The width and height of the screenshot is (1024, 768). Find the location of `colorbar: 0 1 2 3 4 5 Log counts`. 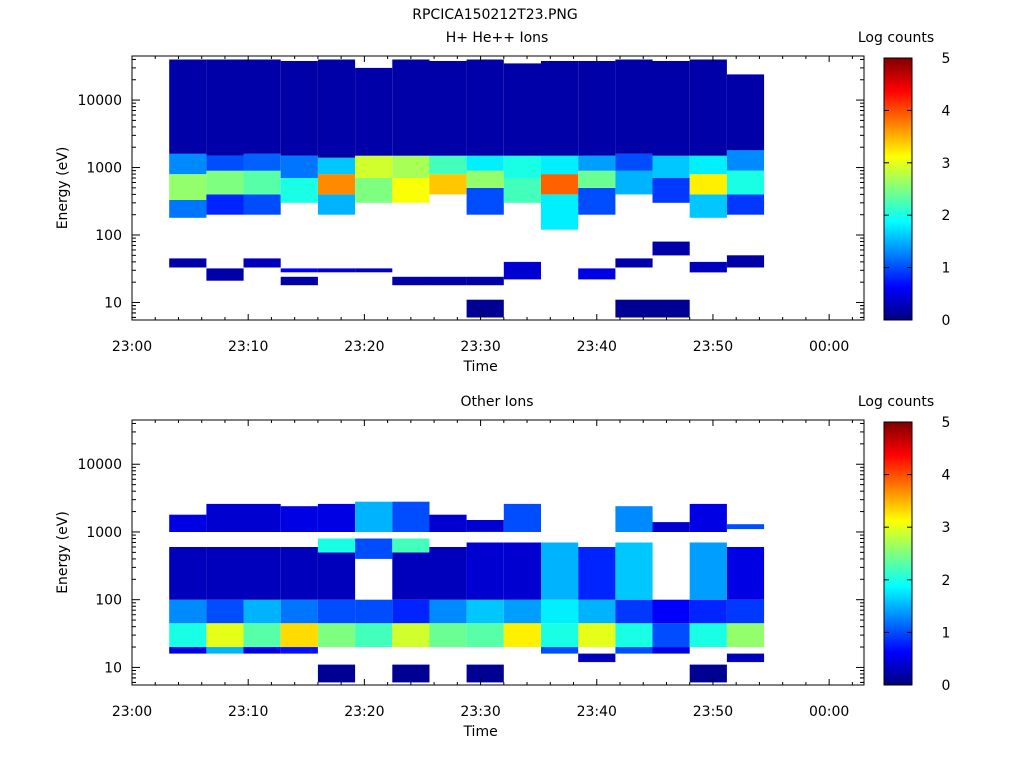

colorbar: 0 1 2 3 4 5 Log counts is located at coordinates (904, 179).